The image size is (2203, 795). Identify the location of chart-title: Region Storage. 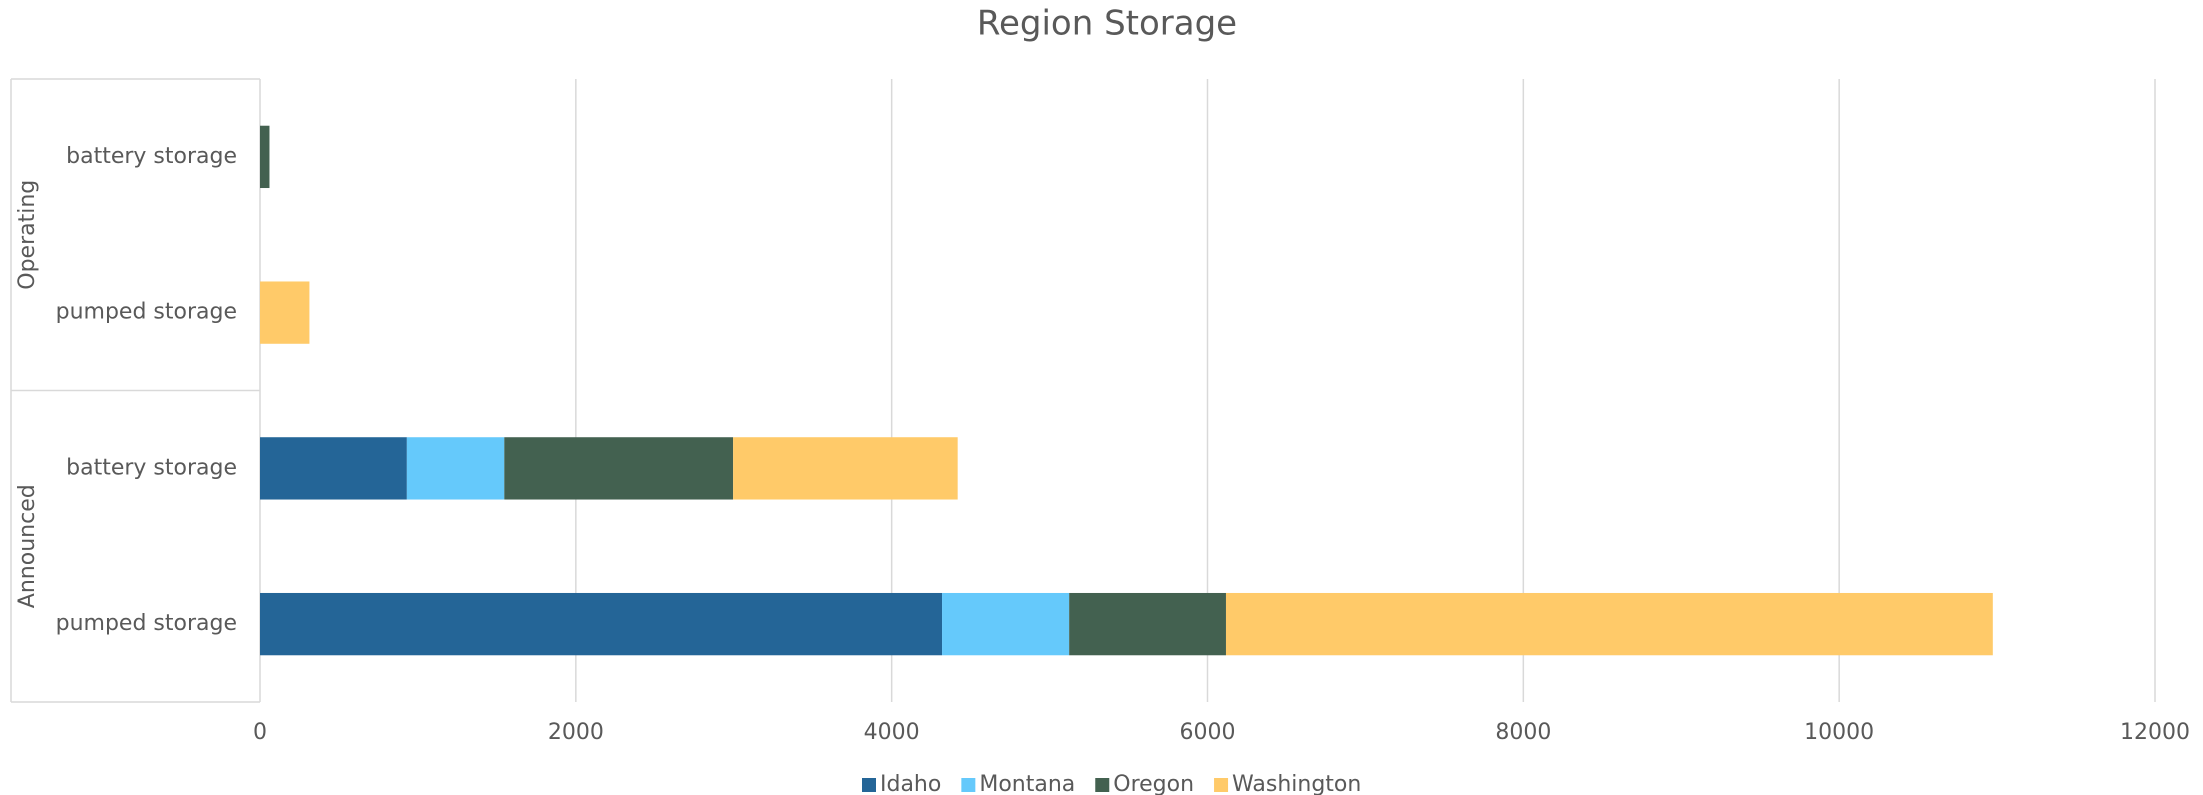
(1107, 24).